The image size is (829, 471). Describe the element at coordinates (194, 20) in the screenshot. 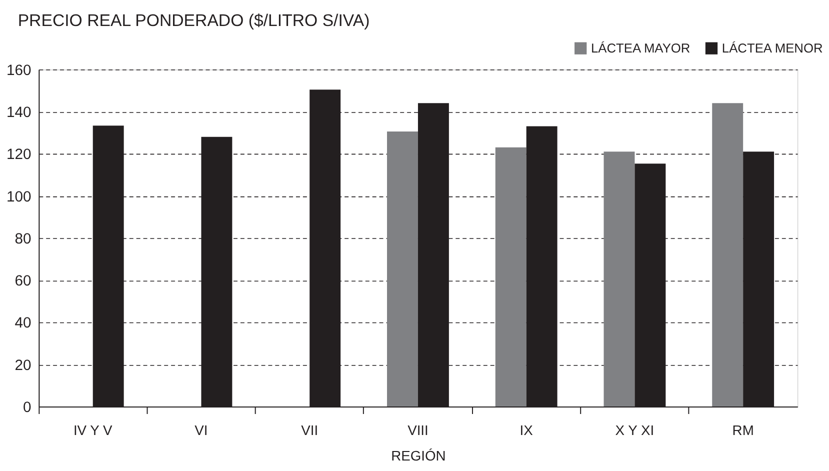

I see `chart-title: PRECIO REAL PONDERADO ($/LITRO S/IVA)` at that location.